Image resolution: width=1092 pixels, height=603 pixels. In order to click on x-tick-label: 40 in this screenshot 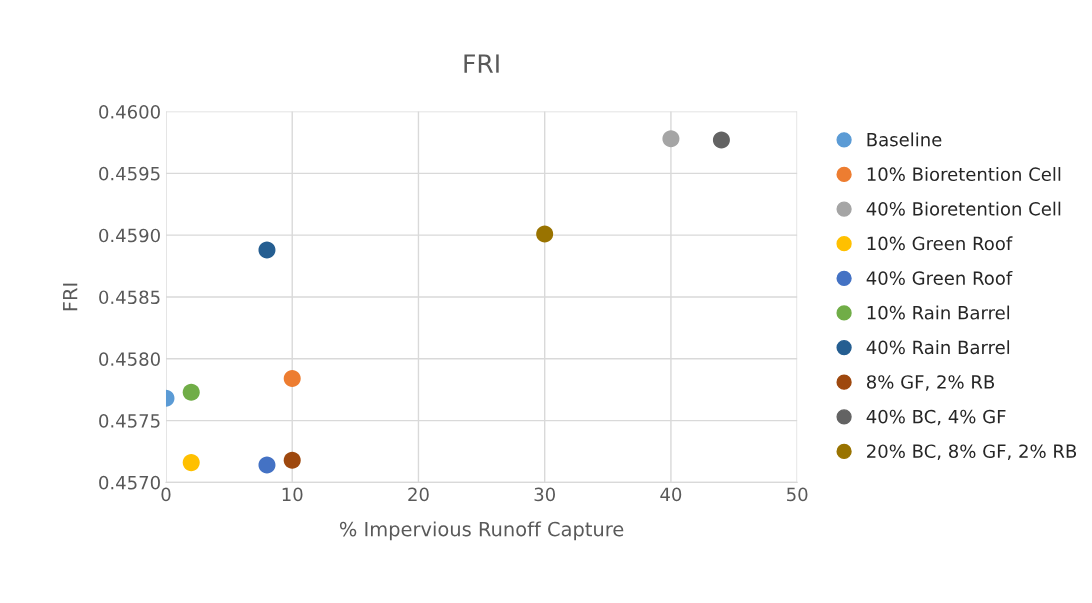, I will do `click(671, 494)`.